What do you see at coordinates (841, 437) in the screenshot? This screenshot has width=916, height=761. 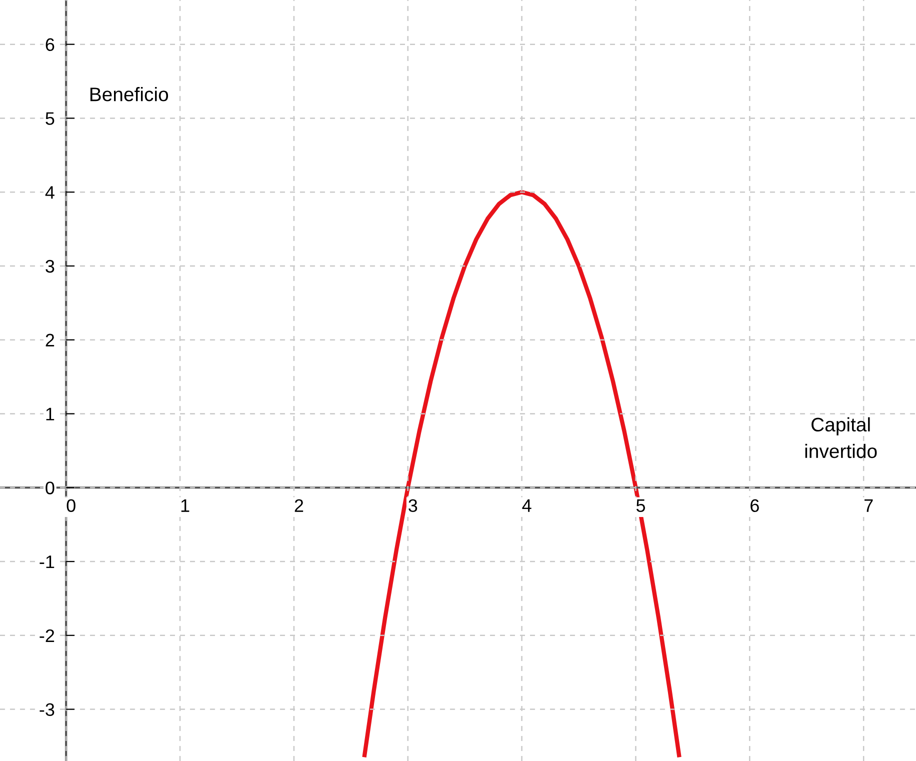 I see `x-axis-title: Capital invertido` at bounding box center [841, 437].